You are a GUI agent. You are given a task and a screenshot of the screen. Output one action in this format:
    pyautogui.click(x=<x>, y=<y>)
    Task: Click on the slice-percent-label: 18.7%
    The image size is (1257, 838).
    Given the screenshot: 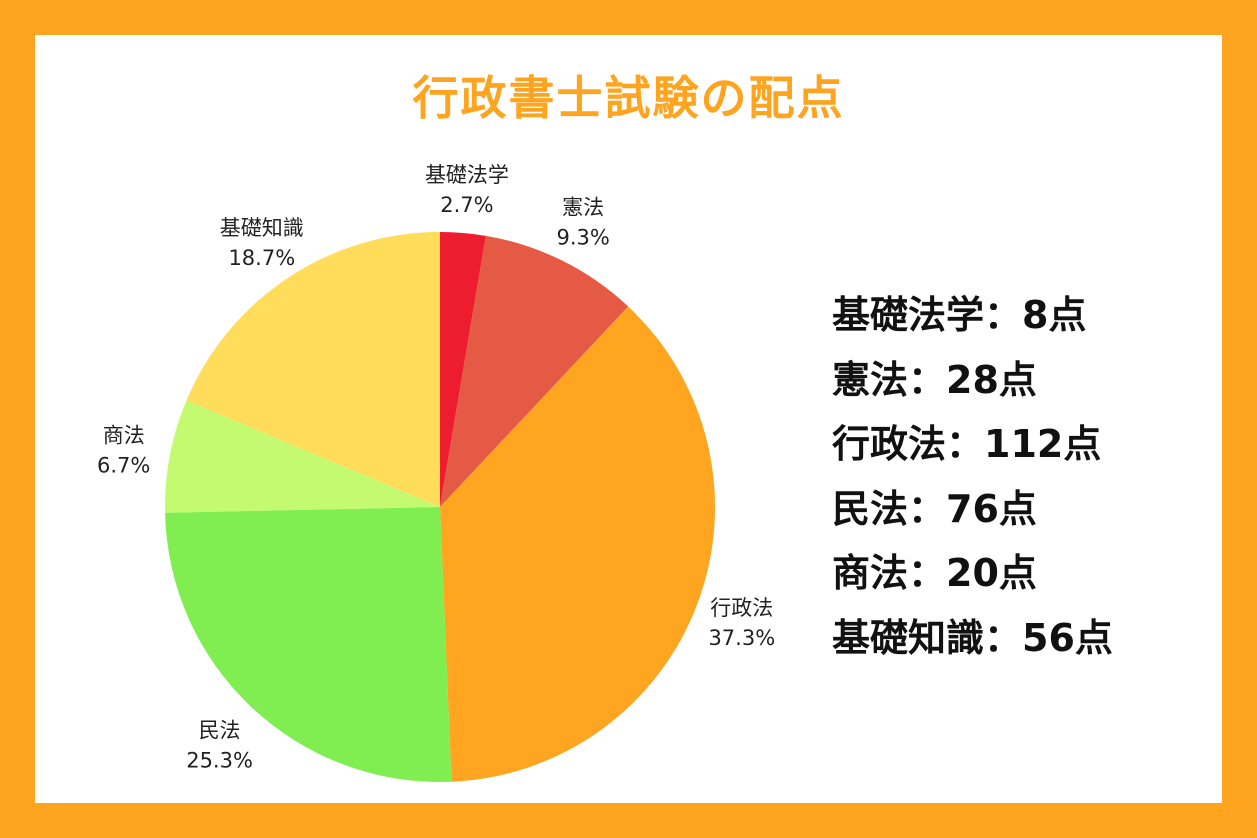 What is the action you would take?
    pyautogui.click(x=261, y=258)
    